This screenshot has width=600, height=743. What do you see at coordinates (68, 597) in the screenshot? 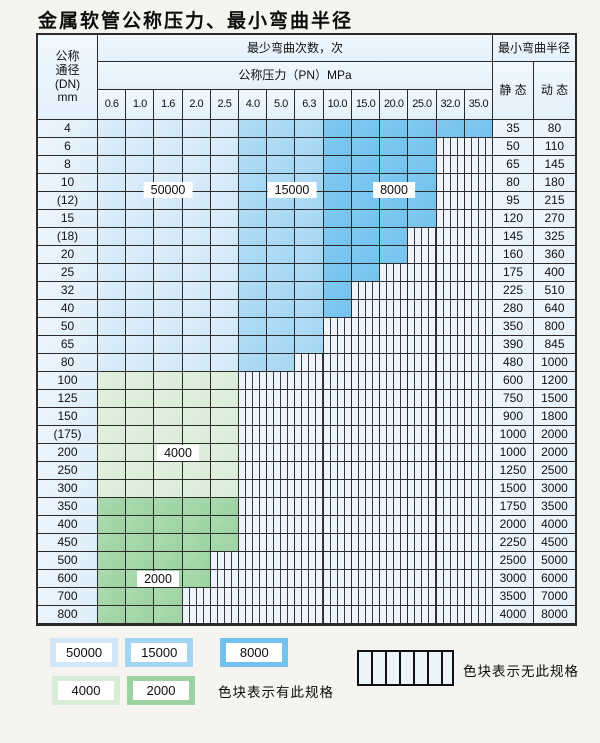
I see `dn-cell: 700` at bounding box center [68, 597].